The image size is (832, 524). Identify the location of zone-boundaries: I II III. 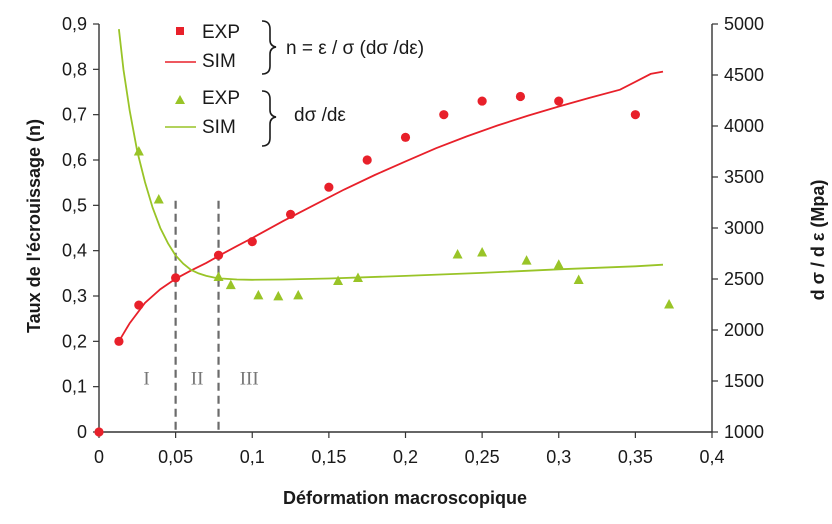
(201, 316).